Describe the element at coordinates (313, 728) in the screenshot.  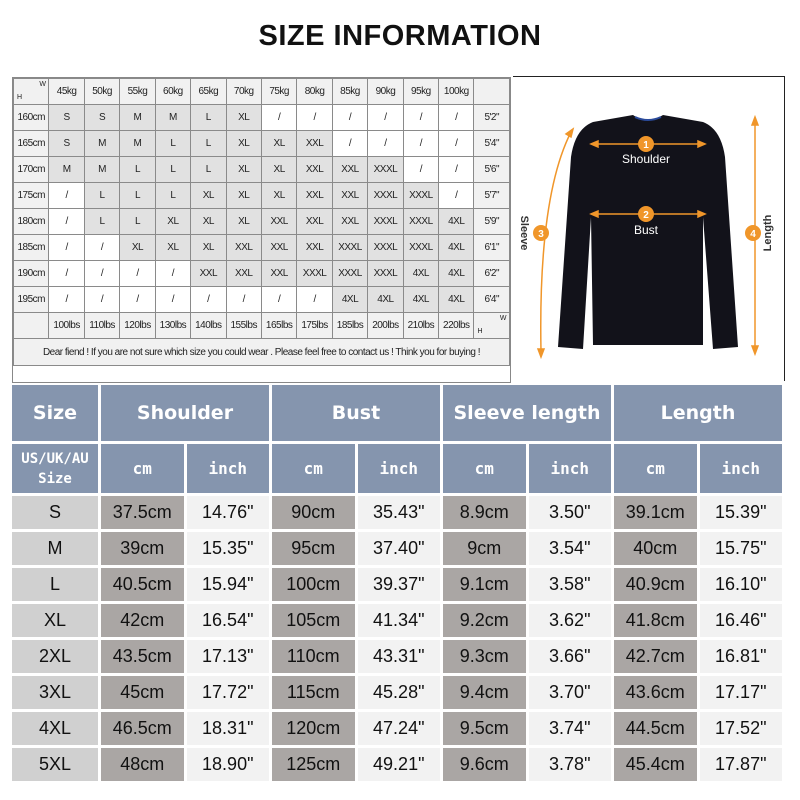
I see `cm-value: 120cm` at that location.